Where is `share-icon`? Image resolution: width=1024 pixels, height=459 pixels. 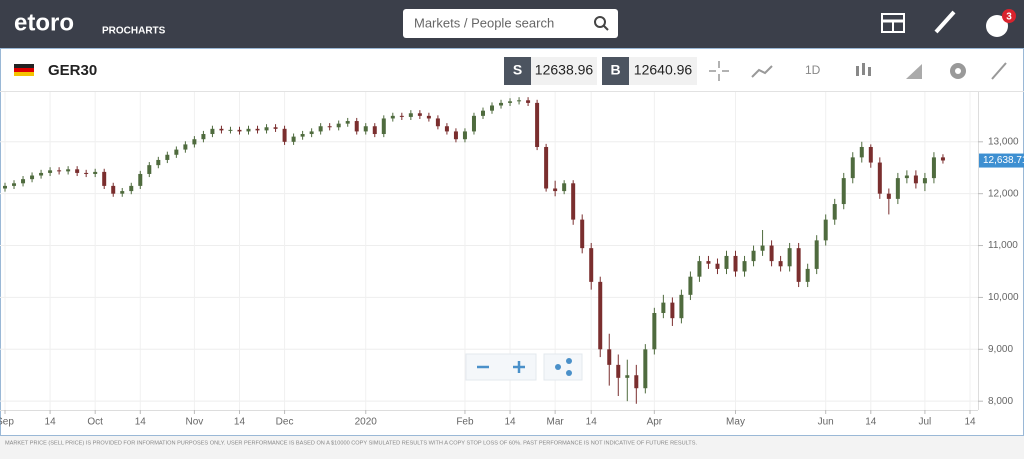
share-icon is located at coordinates (563, 367).